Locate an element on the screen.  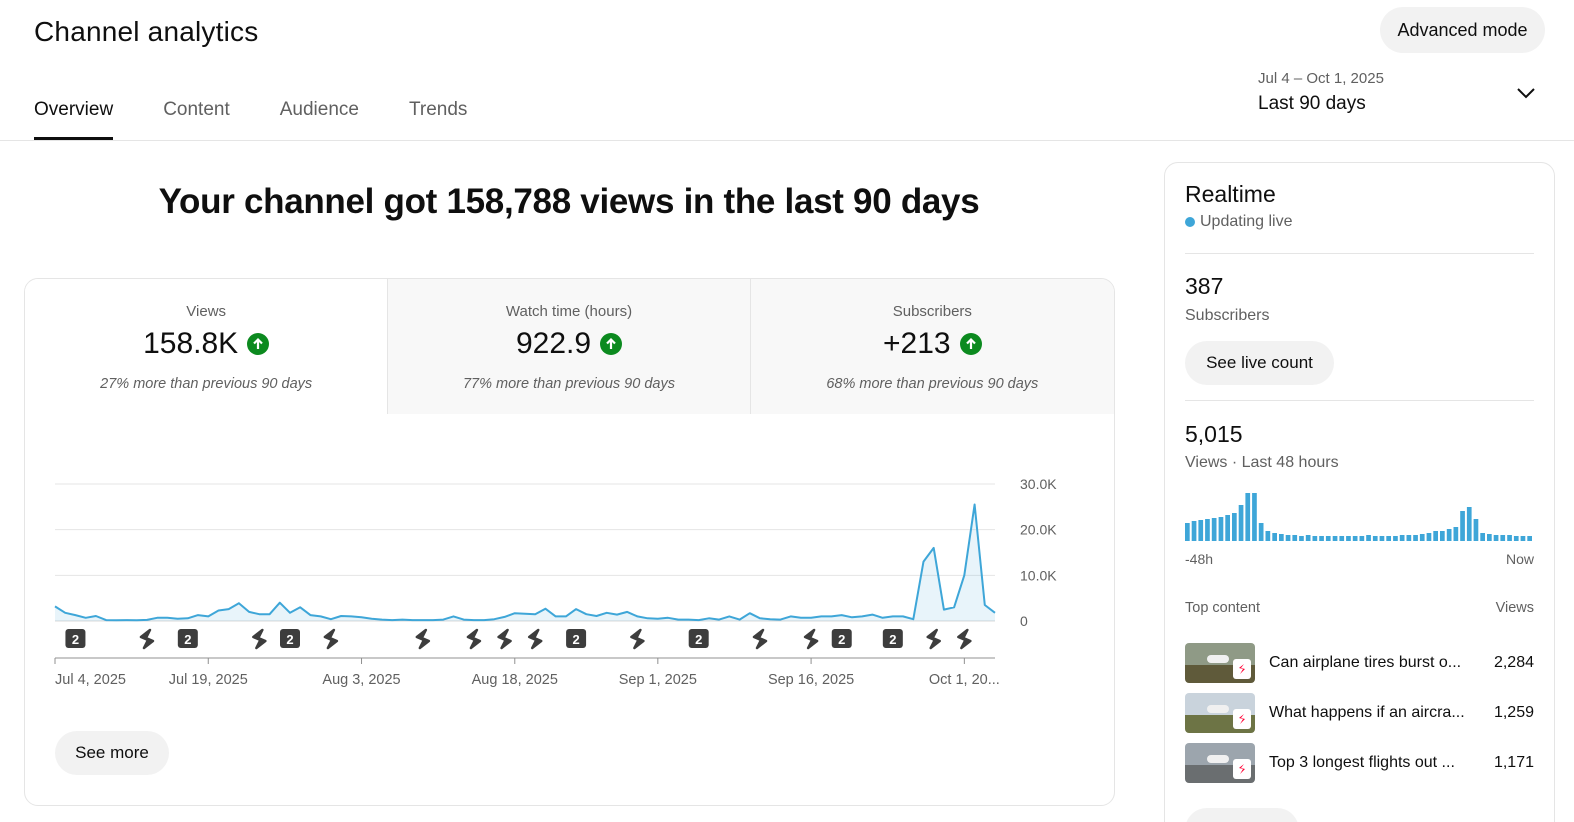
tab-content: Content is located at coordinates (196, 109).